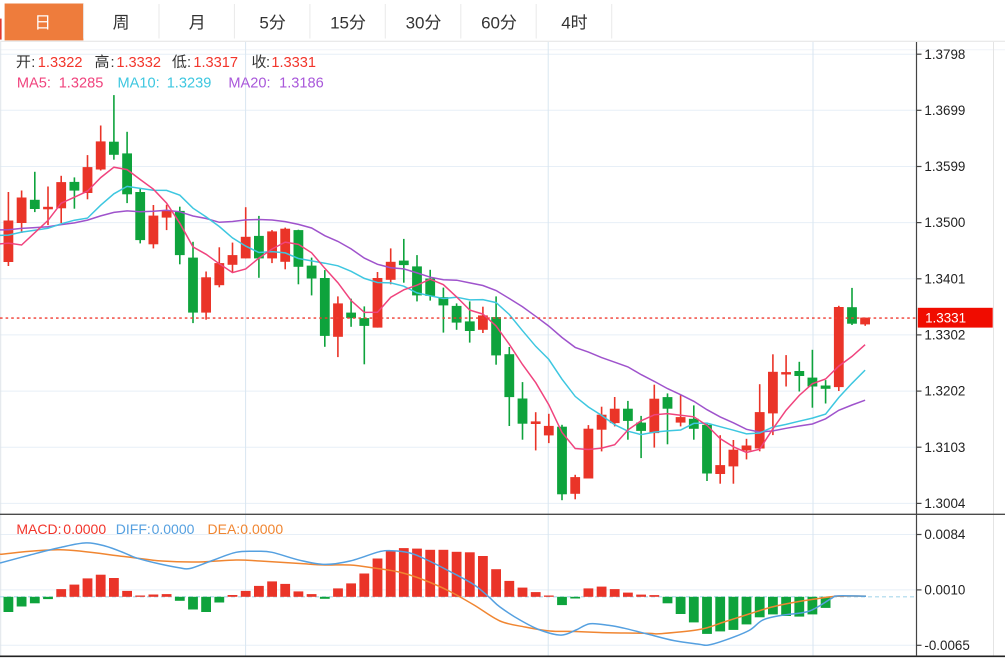  Describe the element at coordinates (945, 534) in the screenshot. I see `svg-text: 0.0084` at that location.